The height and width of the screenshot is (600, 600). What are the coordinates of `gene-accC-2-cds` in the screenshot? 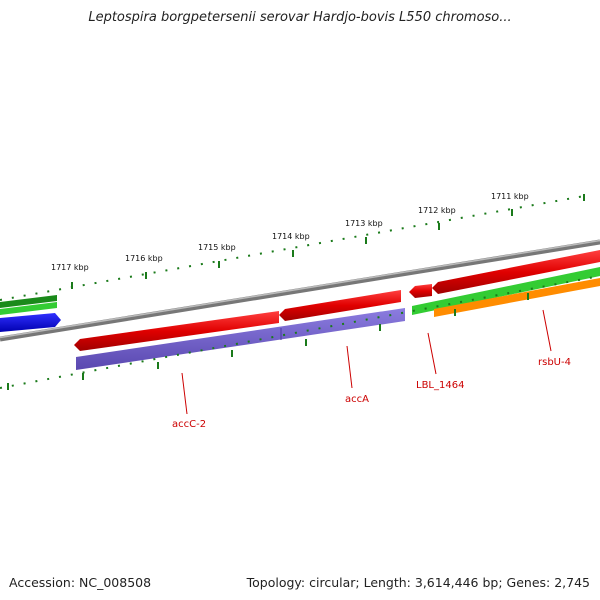 It's located at (176, 331).